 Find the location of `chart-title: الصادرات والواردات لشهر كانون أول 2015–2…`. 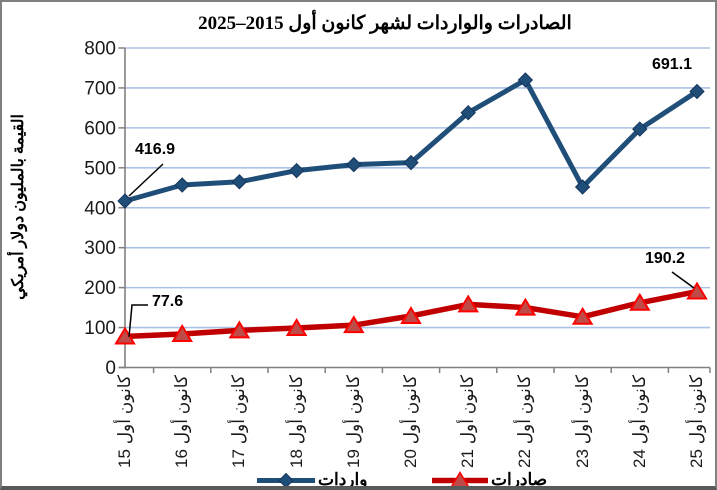

chart-title: الصادرات والواردات لشهر كانون أول 2015–2… is located at coordinates (385, 23).